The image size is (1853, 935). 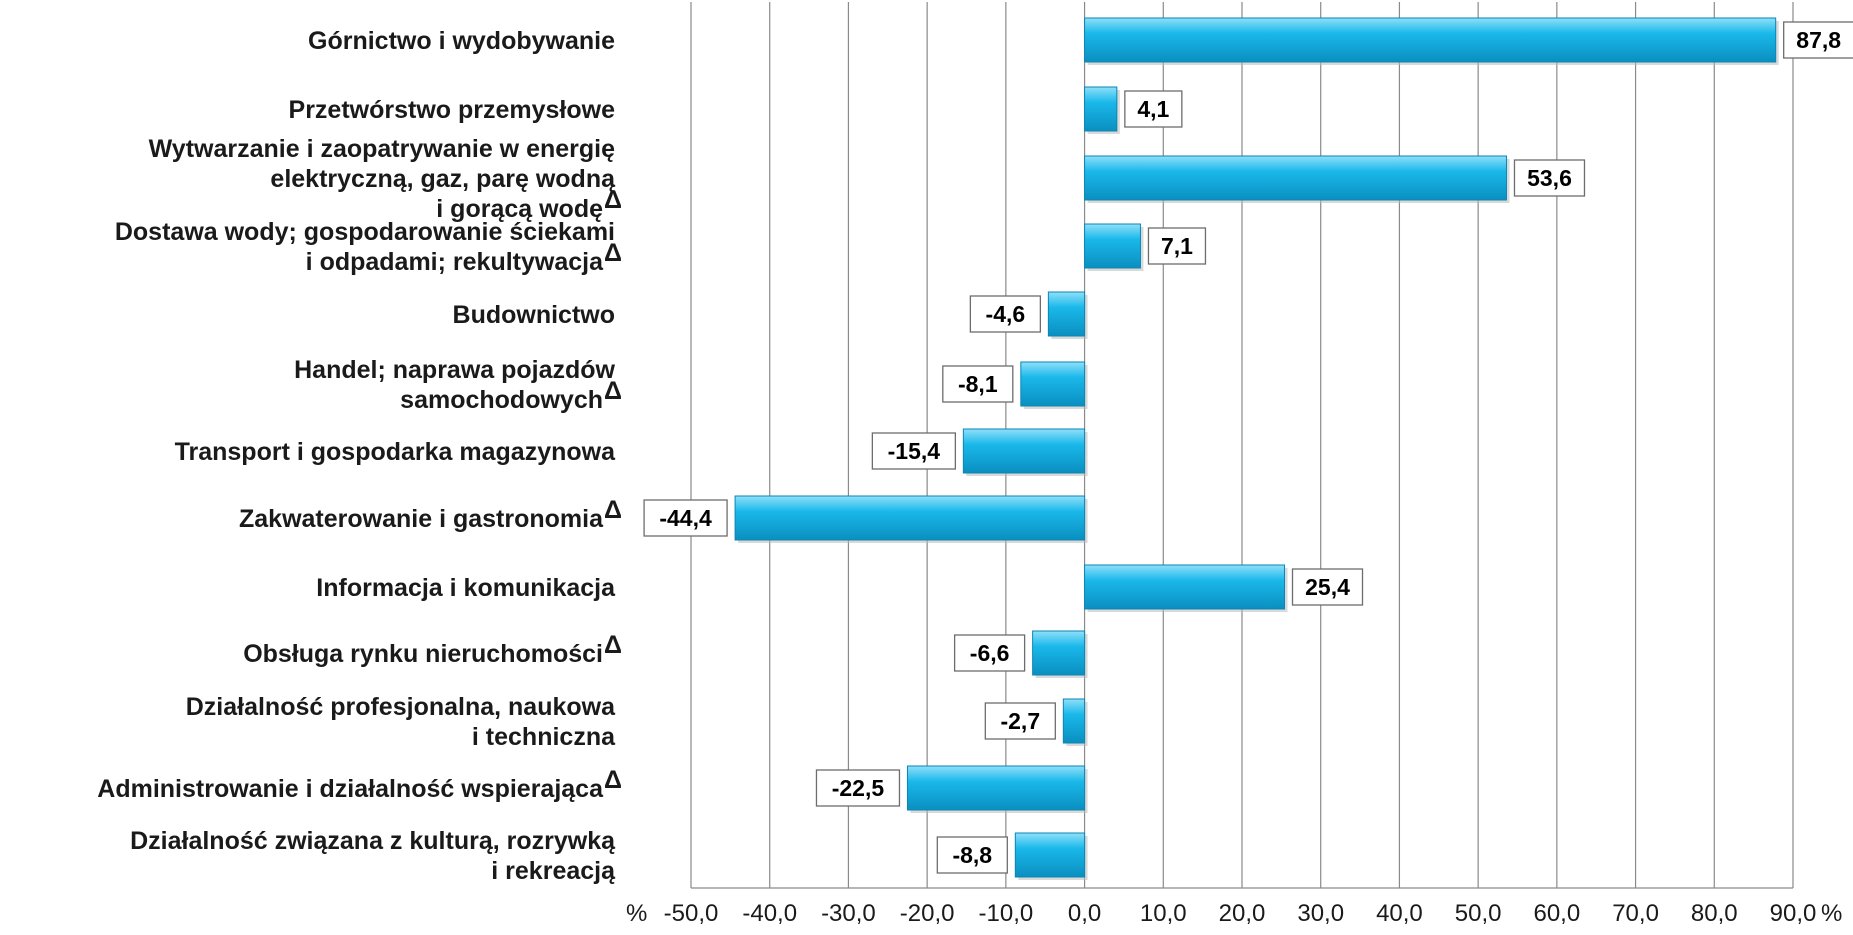 I want to click on category-label: Działalność profesjonalna, naukowa, so click(x=401, y=707).